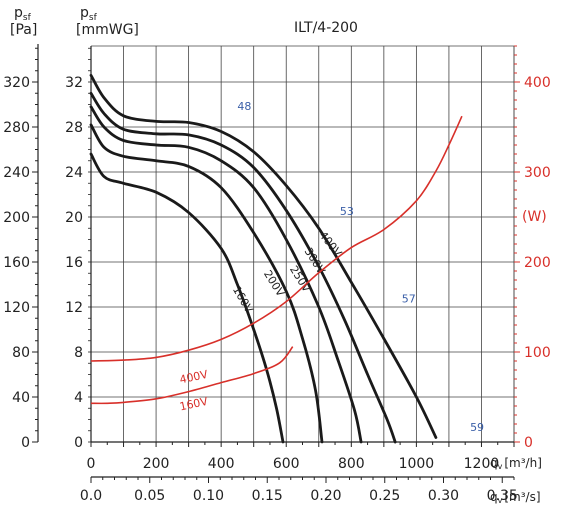  What do you see at coordinates (16, 218) in the screenshot?
I see `pa-tick-label: 200` at bounding box center [16, 218].